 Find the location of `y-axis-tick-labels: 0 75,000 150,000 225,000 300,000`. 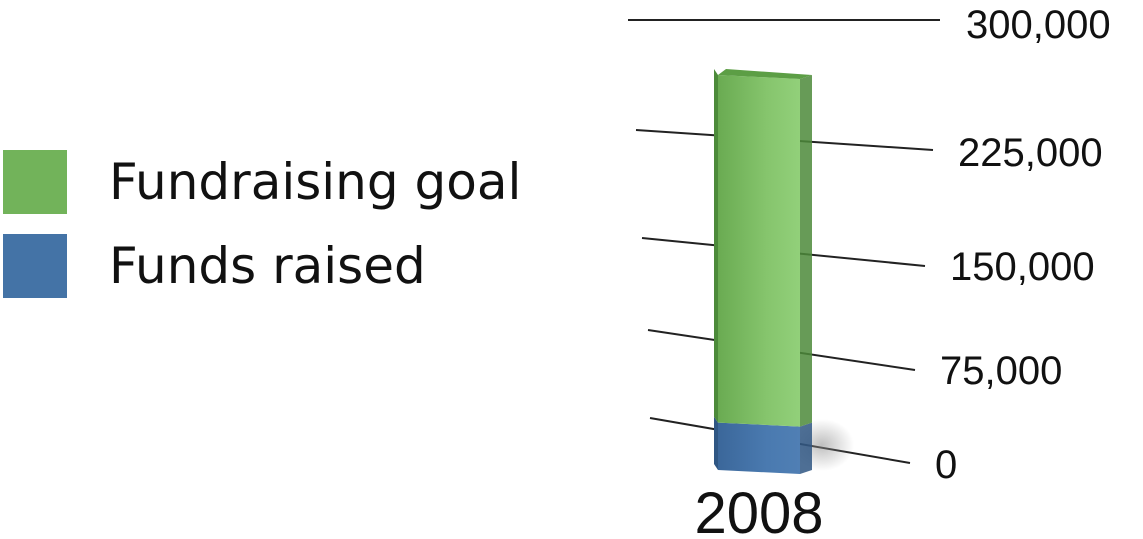

y-axis-tick-labels: 0 75,000 150,000 225,000 300,000 is located at coordinates (1023, 245).